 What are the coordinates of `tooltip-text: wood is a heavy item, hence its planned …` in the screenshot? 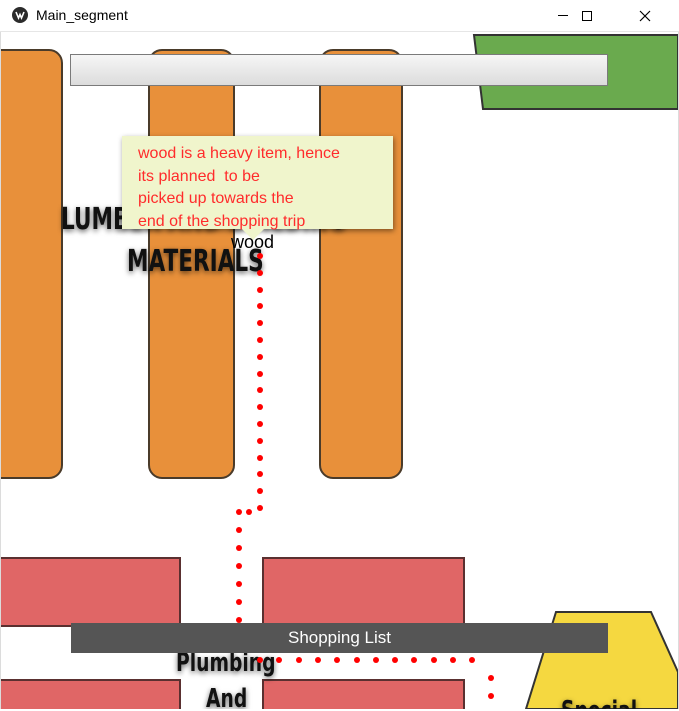 It's located at (239, 187).